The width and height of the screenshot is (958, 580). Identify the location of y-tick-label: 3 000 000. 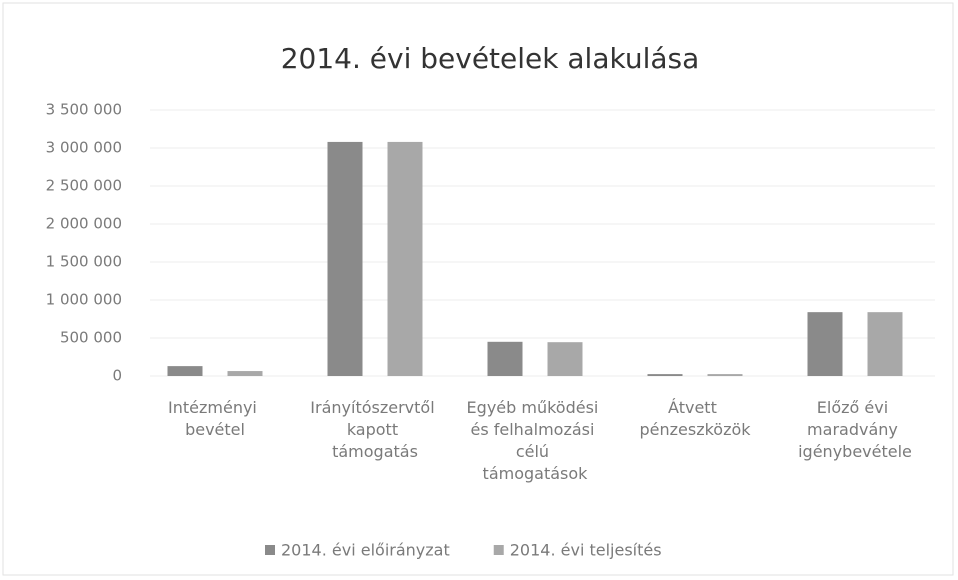
(84, 148).